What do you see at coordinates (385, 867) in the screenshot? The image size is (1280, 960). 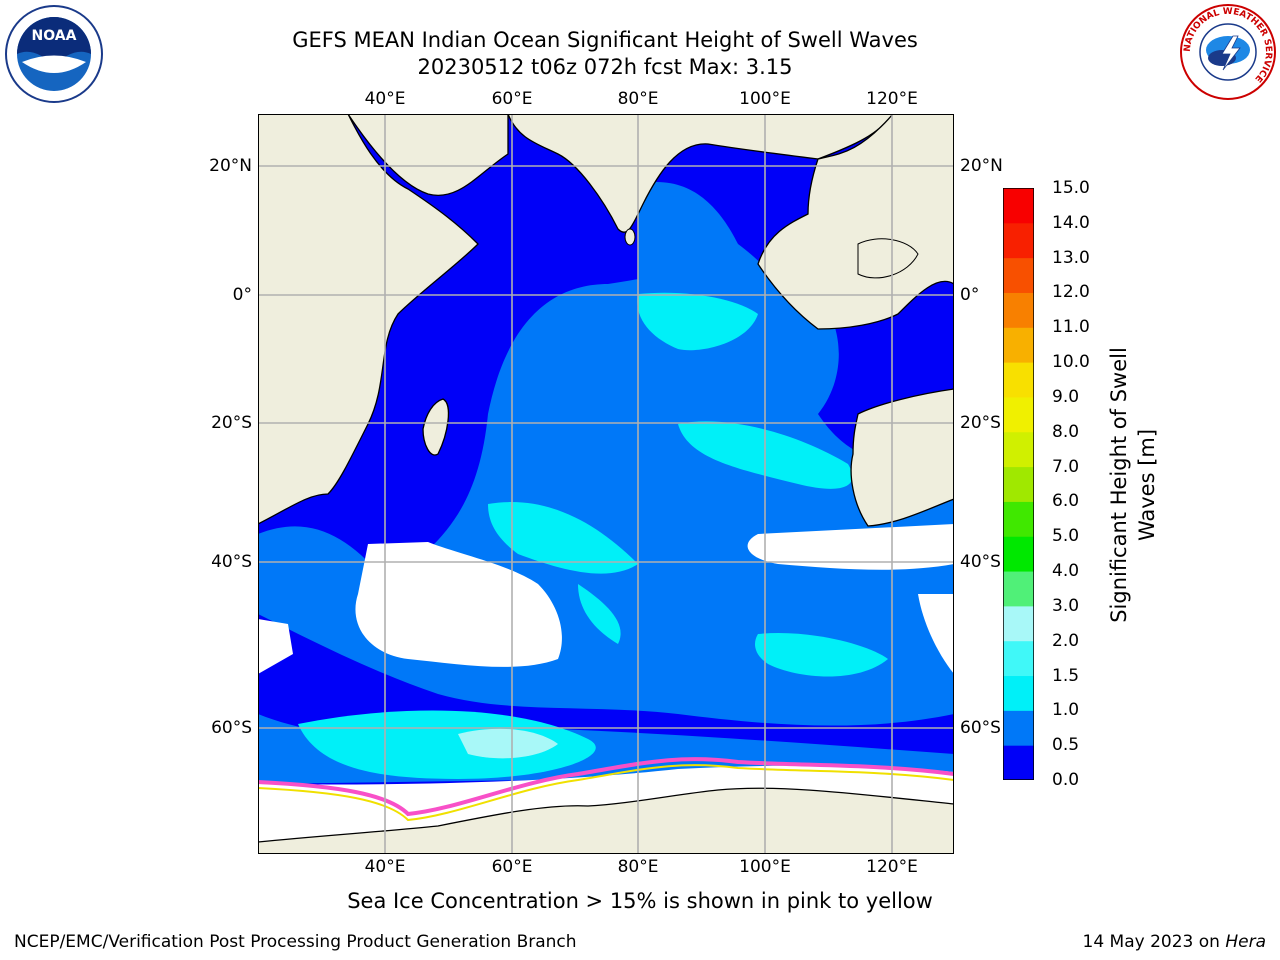 I see `lon-label-bottom: 40°E` at bounding box center [385, 867].